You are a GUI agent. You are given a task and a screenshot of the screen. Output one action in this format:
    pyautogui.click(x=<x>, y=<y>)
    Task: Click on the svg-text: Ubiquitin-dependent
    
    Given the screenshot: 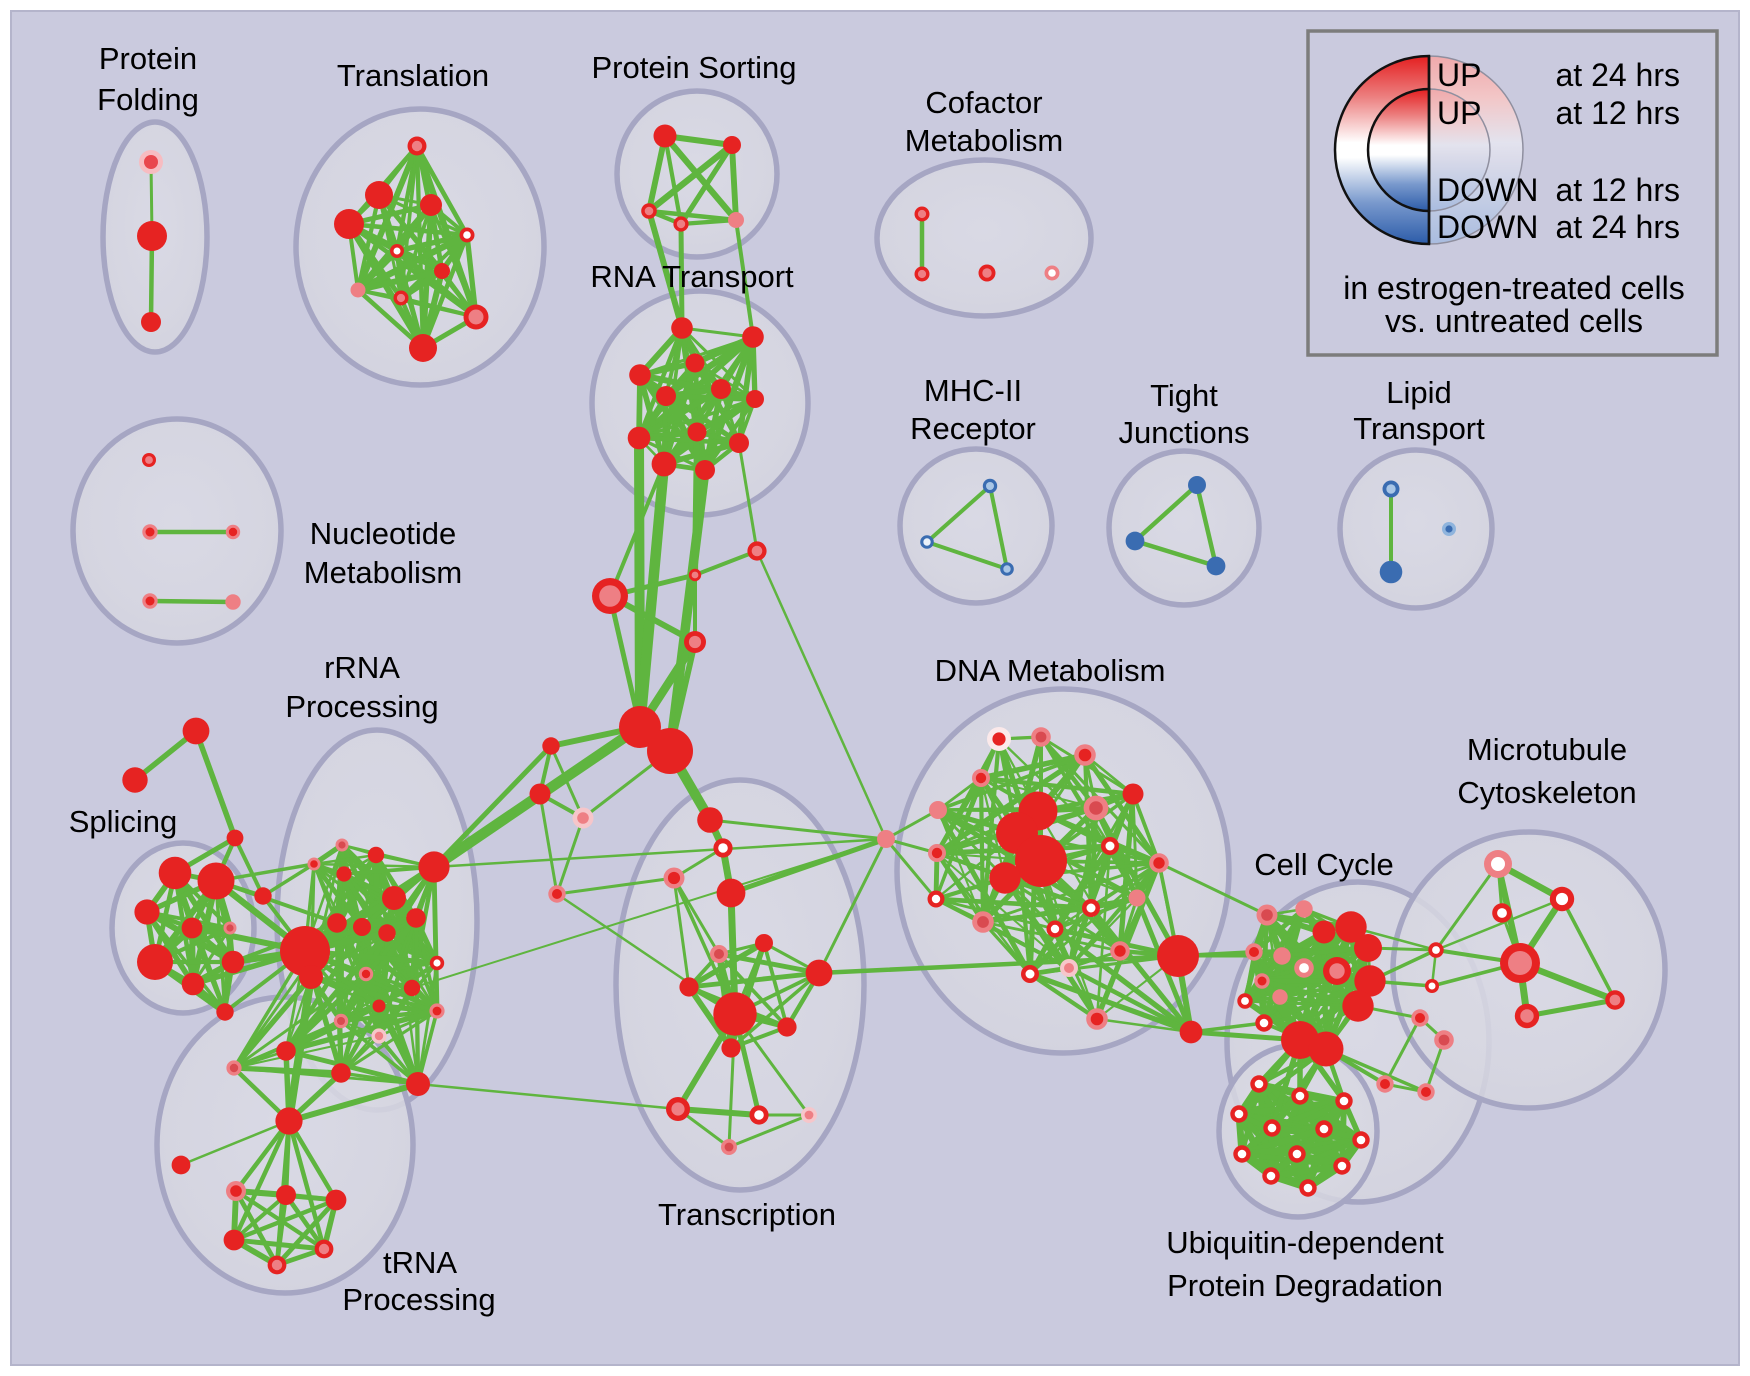 What is the action you would take?
    pyautogui.click(x=1305, y=1242)
    